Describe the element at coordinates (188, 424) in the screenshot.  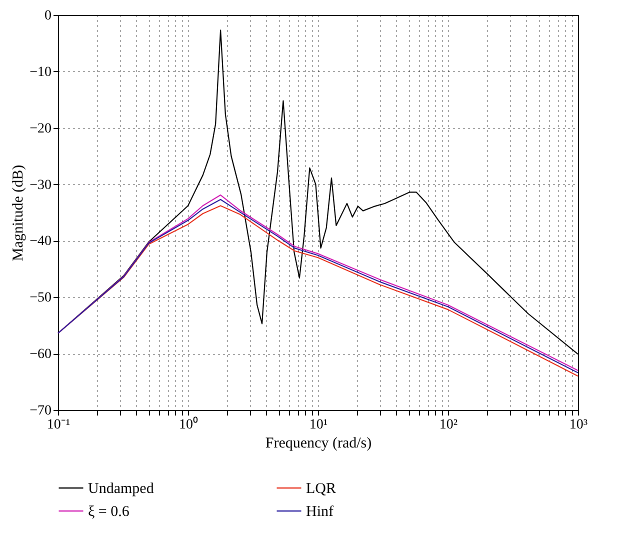
I see `x-tick-label: 10⁰` at that location.